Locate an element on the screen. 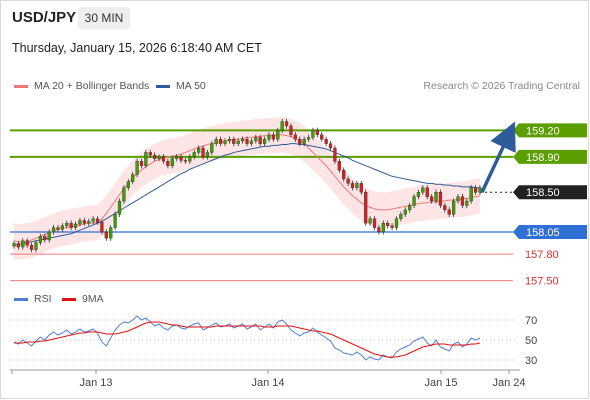 This screenshot has height=400, width=590. ma50-swatch is located at coordinates (163, 86).